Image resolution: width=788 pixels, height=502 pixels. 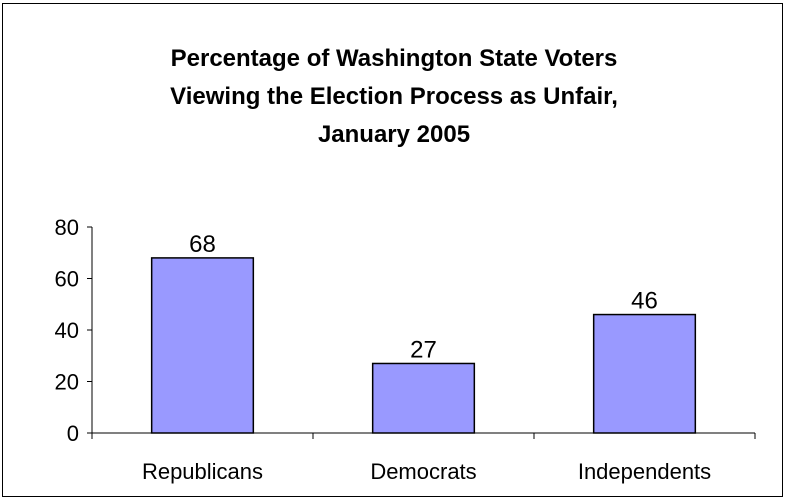 I want to click on x-tick-label-independents: Independents, so click(x=644, y=471).